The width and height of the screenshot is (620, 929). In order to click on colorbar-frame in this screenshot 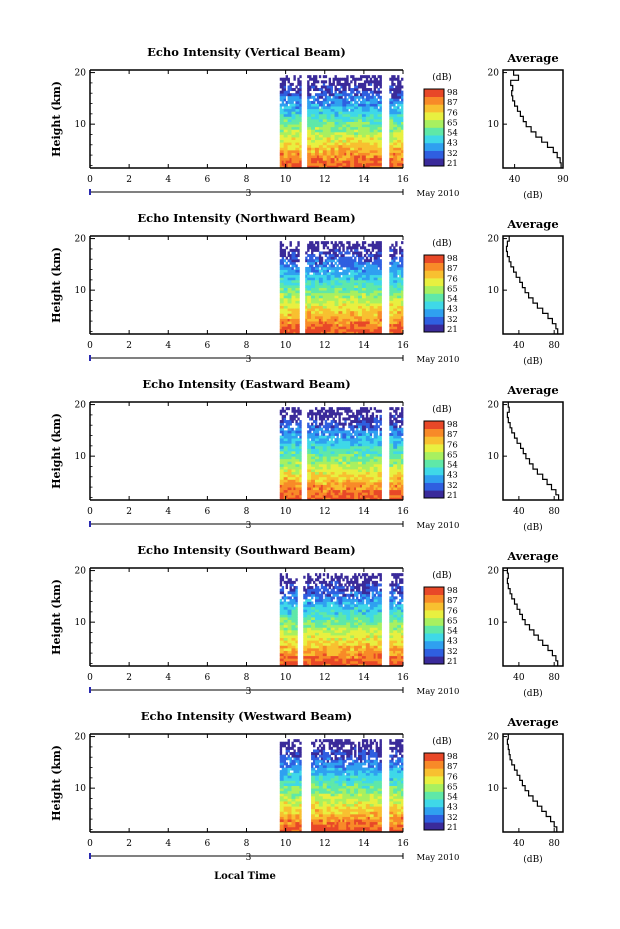, I will do `click(434, 127)`.